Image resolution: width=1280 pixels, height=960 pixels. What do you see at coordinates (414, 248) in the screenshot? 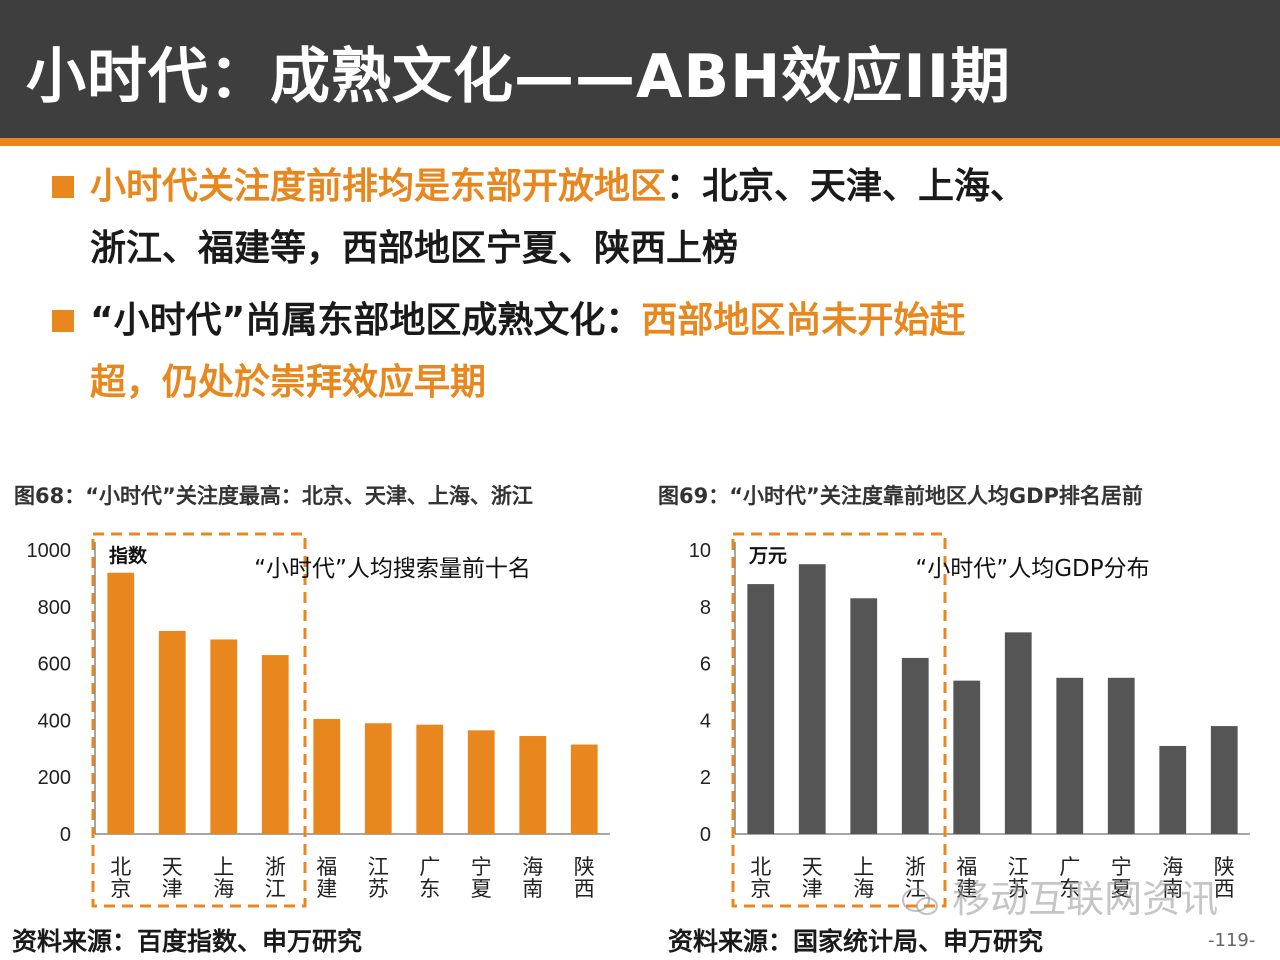
I see `bullet-1-text-cont: 浙江、福建等，西部地区宁夏、陕西上榜` at bounding box center [414, 248].